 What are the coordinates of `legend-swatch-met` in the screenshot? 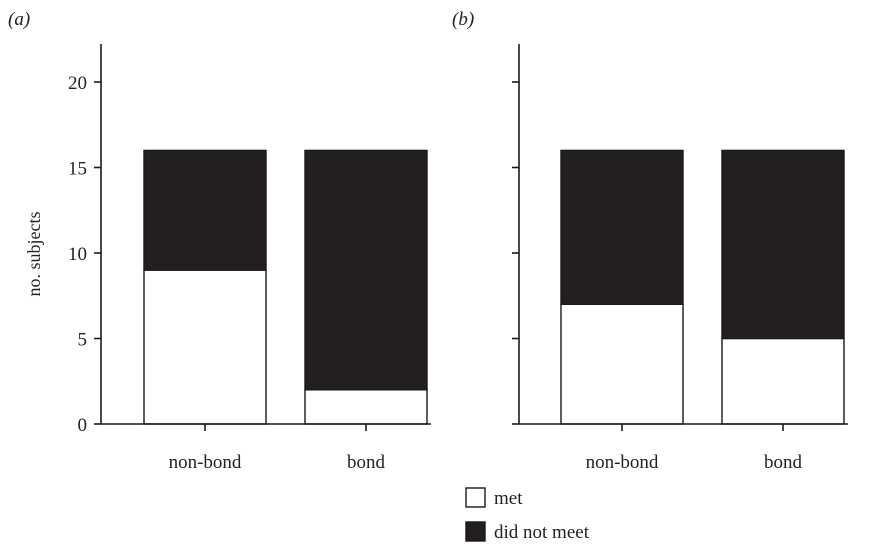 It's located at (475, 497).